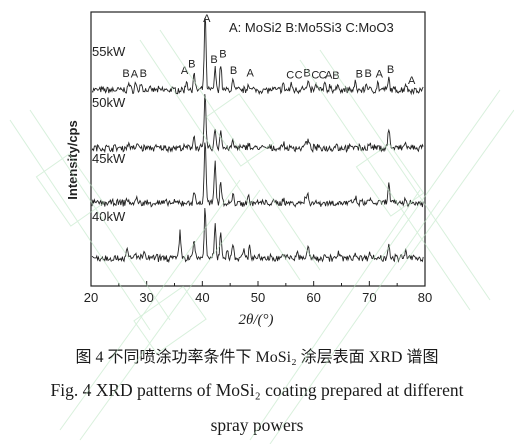 This screenshot has width=514, height=444. Describe the element at coordinates (109, 158) in the screenshot. I see `series-name: 45kW` at that location.